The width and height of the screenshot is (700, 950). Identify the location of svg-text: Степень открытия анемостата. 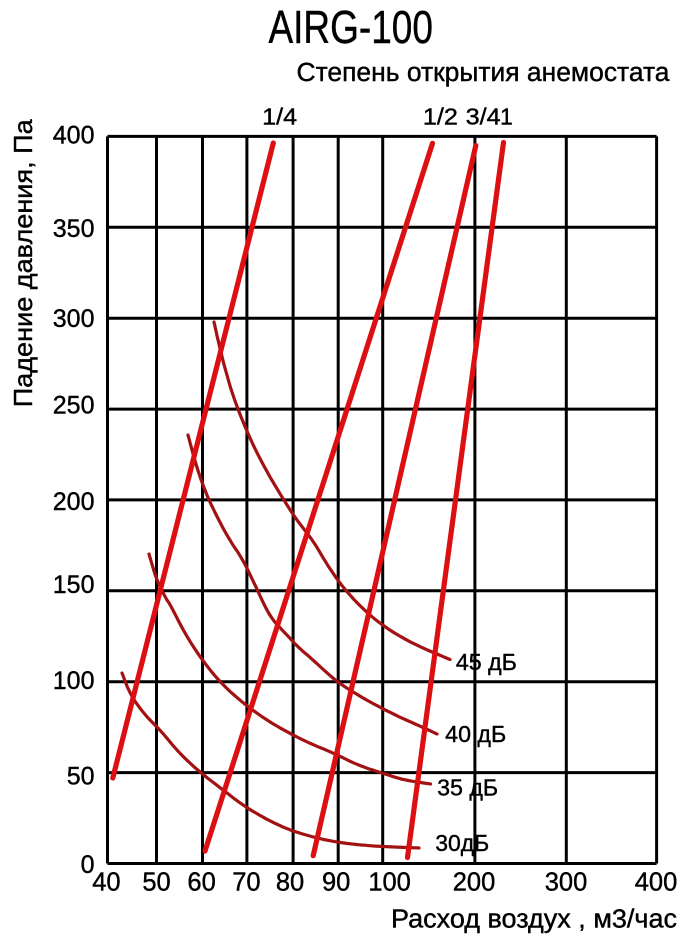
(484, 73).